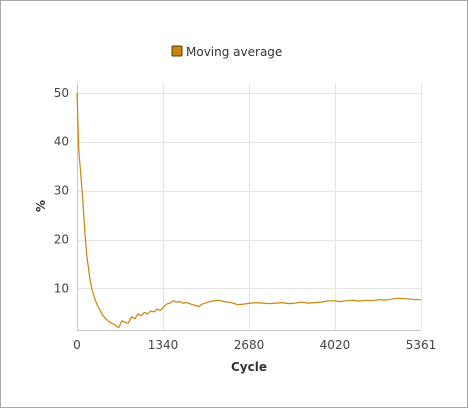 Image resolution: width=468 pixels, height=408 pixels. Describe the element at coordinates (249, 345) in the screenshot. I see `x-tick-label: 2680` at that location.